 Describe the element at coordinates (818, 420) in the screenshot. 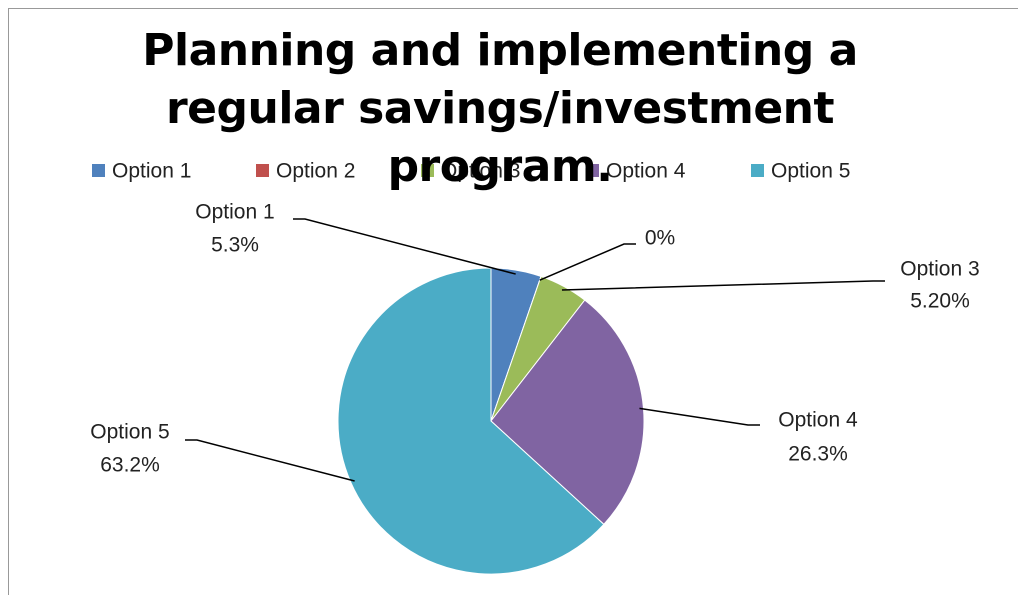

I see `data-label-name: Option 4` at that location.